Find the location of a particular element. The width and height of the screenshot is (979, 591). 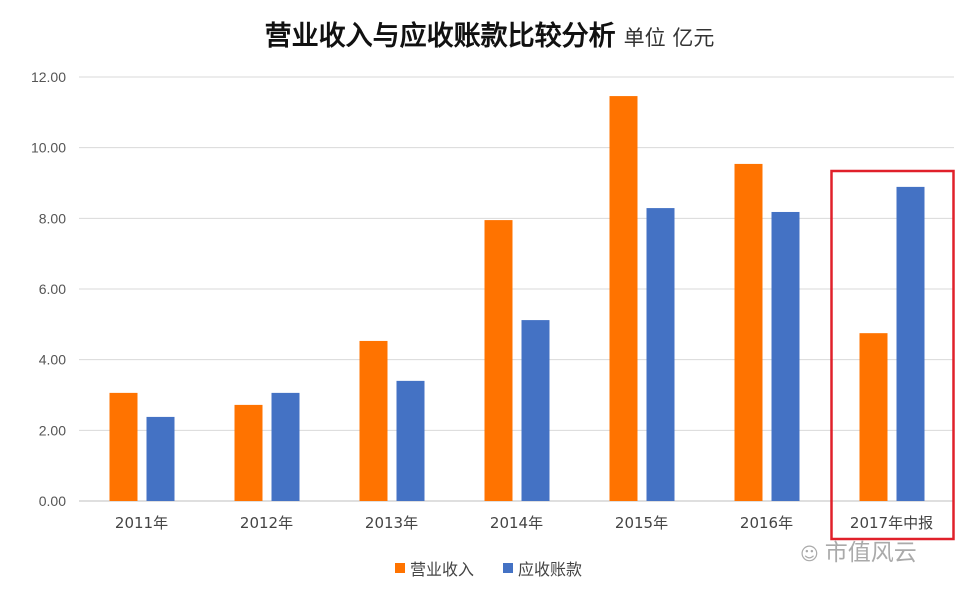

x-tick-label: 2014年 is located at coordinates (516, 523).